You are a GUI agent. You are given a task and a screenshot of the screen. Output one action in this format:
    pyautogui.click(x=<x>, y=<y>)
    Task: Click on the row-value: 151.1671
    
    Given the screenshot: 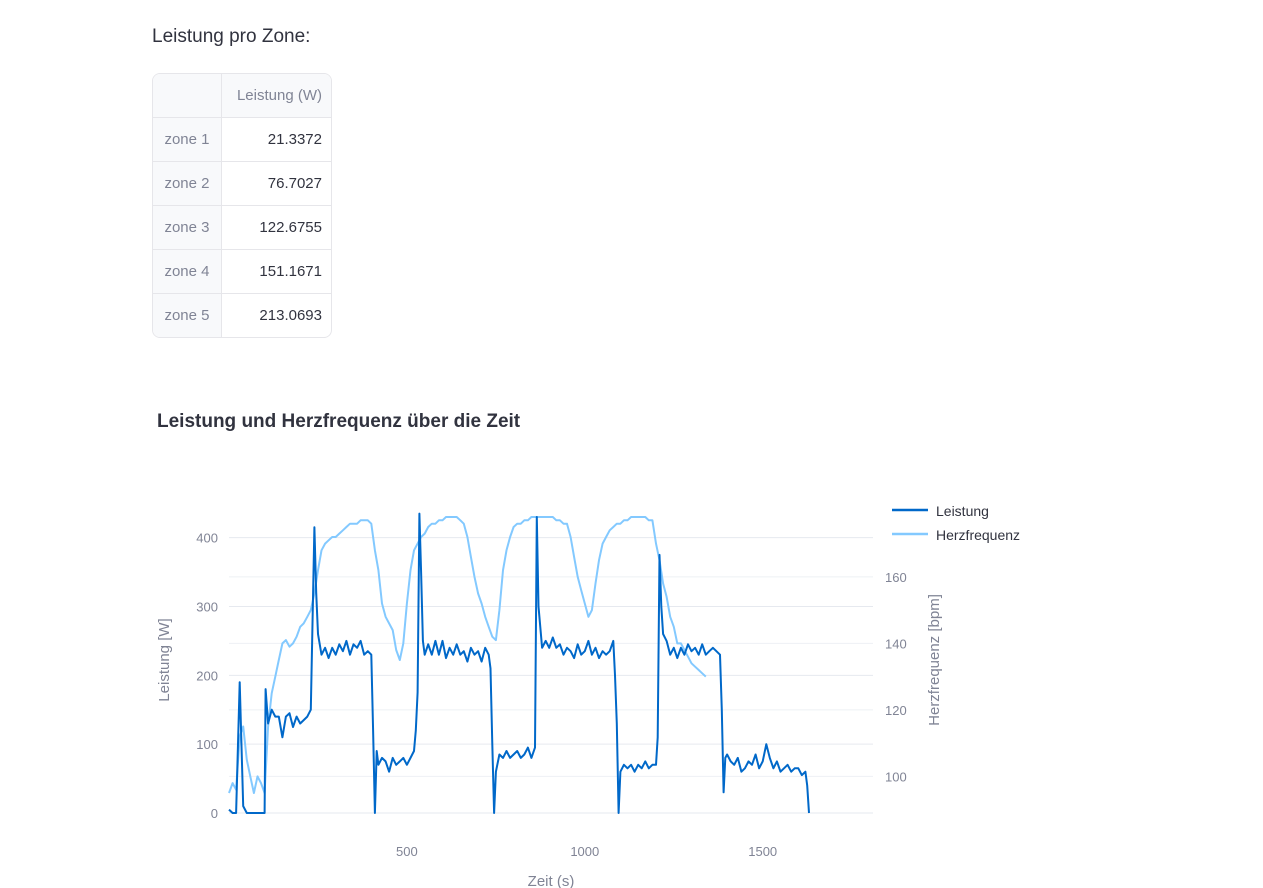 What is the action you would take?
    pyautogui.click(x=276, y=271)
    